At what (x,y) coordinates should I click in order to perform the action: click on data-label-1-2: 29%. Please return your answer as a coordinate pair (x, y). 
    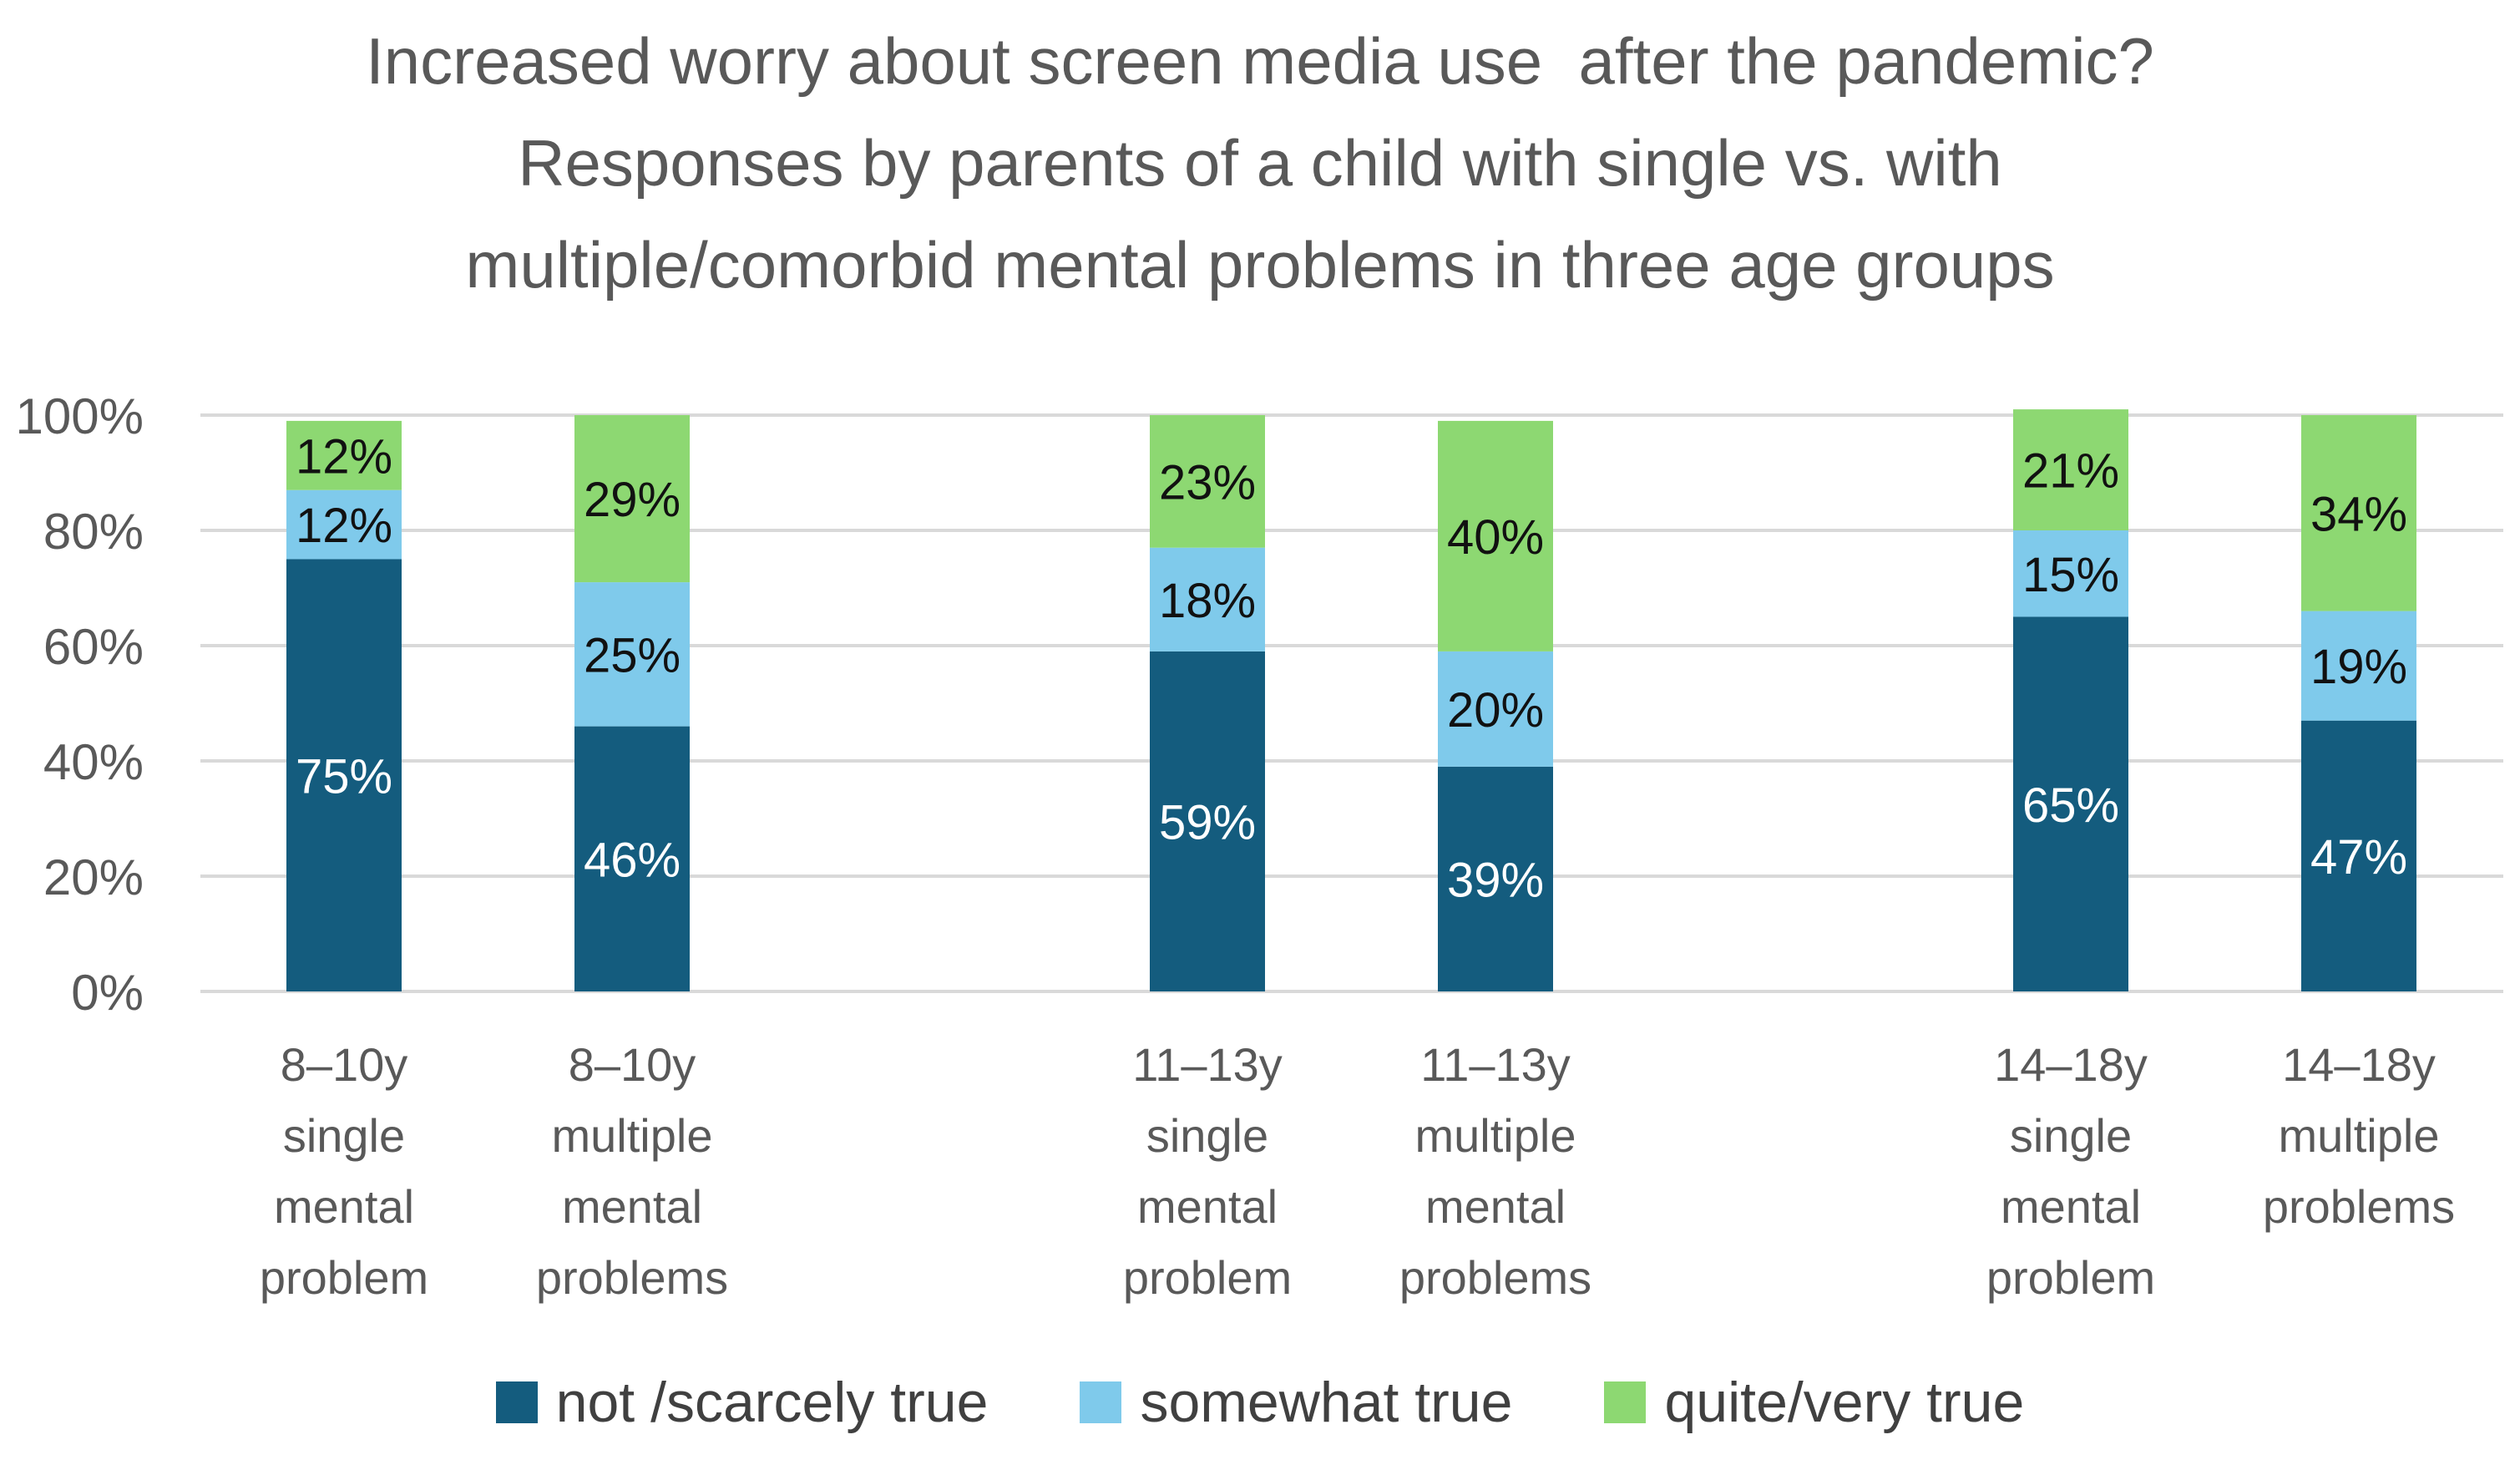
    Looking at the image, I should click on (632, 500).